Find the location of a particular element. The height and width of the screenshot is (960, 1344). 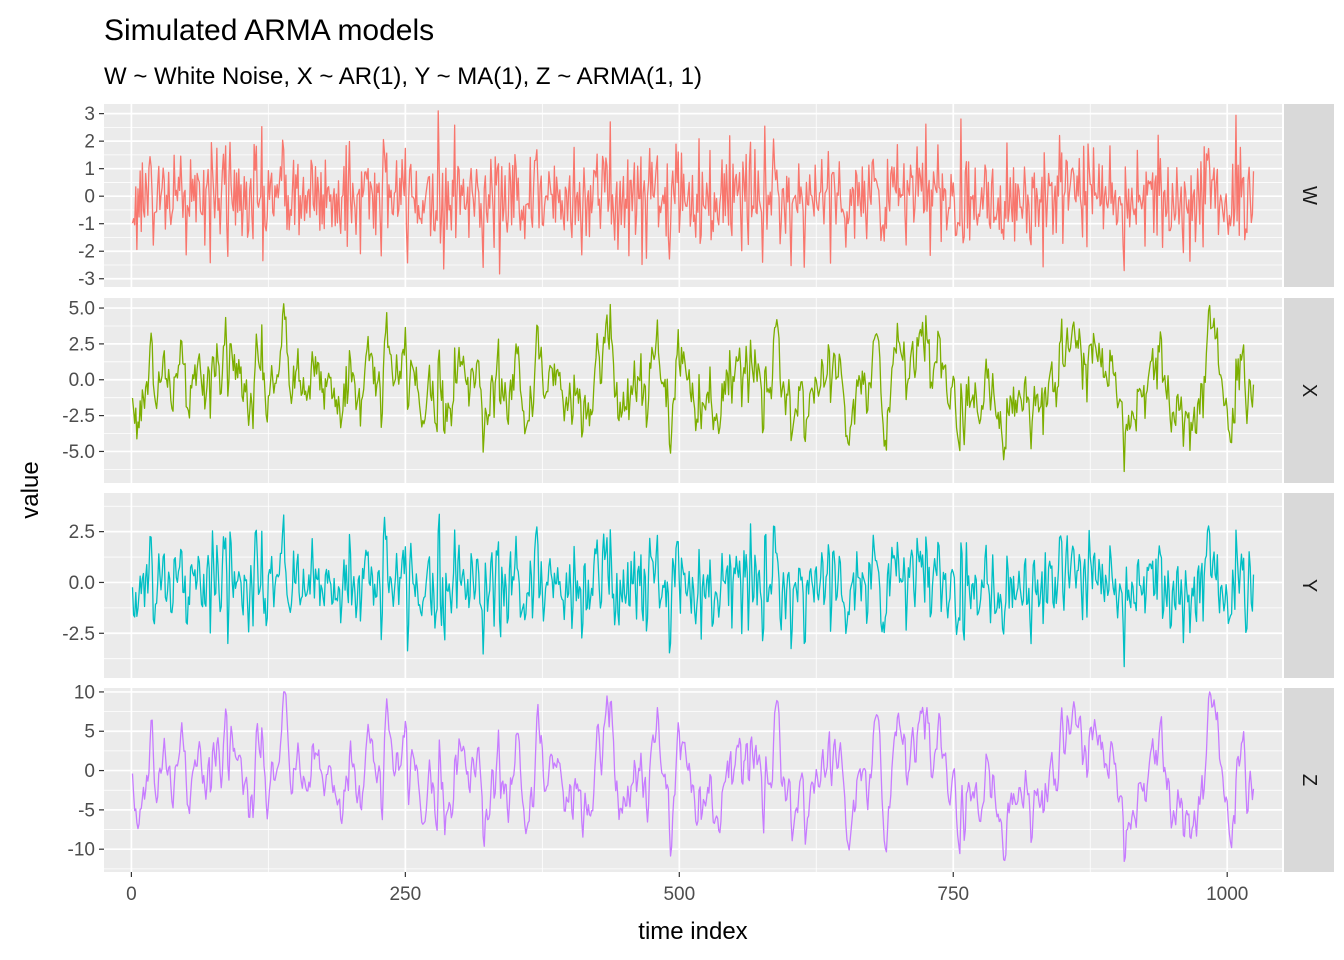

y-tick-label: -10 is located at coordinates (81, 850).